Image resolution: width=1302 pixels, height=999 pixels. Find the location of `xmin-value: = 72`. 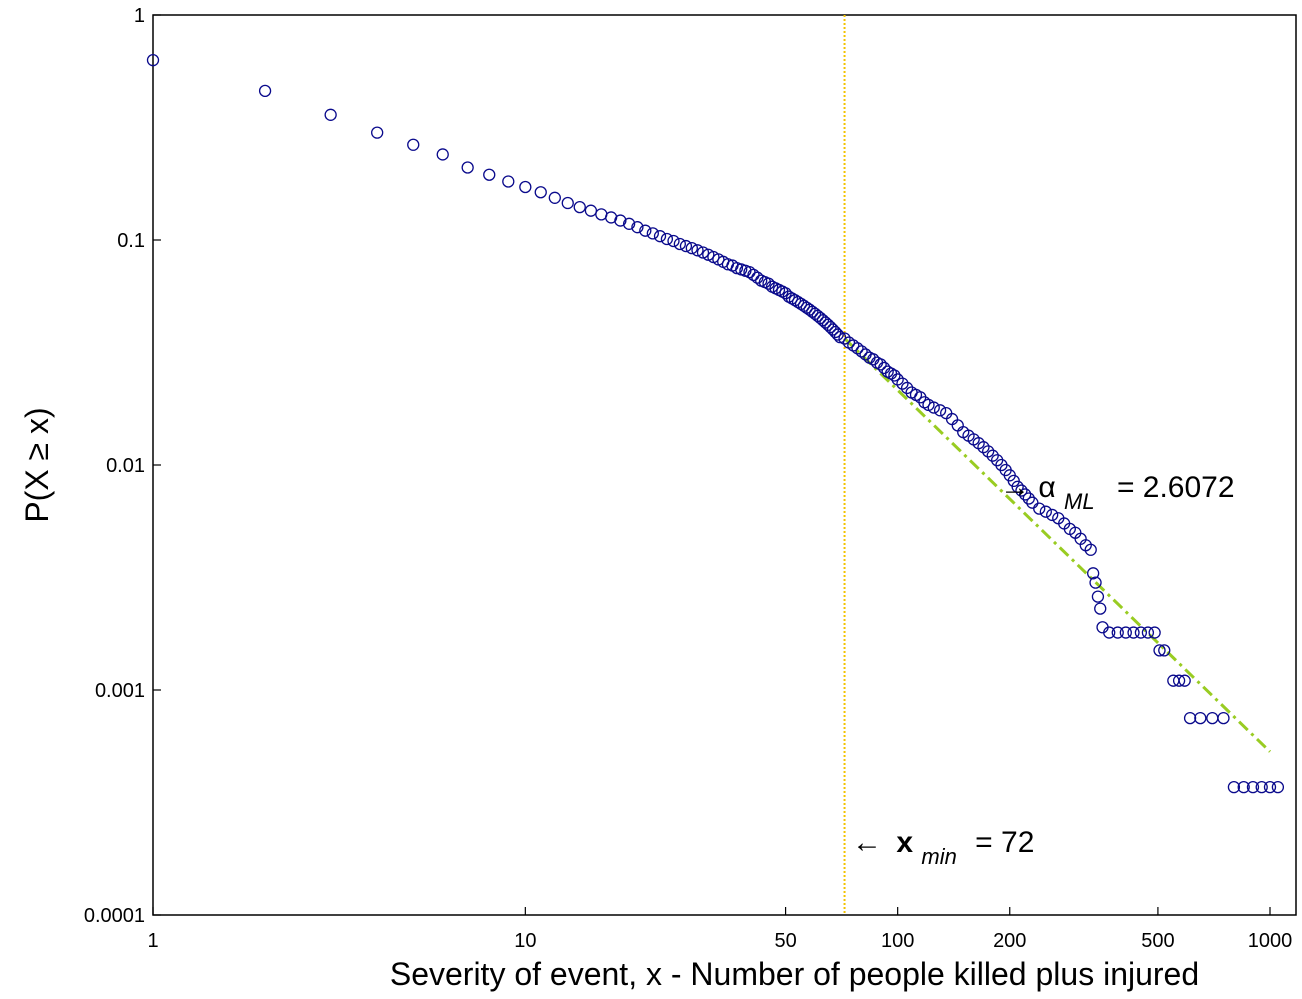

xmin-value: = 72 is located at coordinates (1004, 842).